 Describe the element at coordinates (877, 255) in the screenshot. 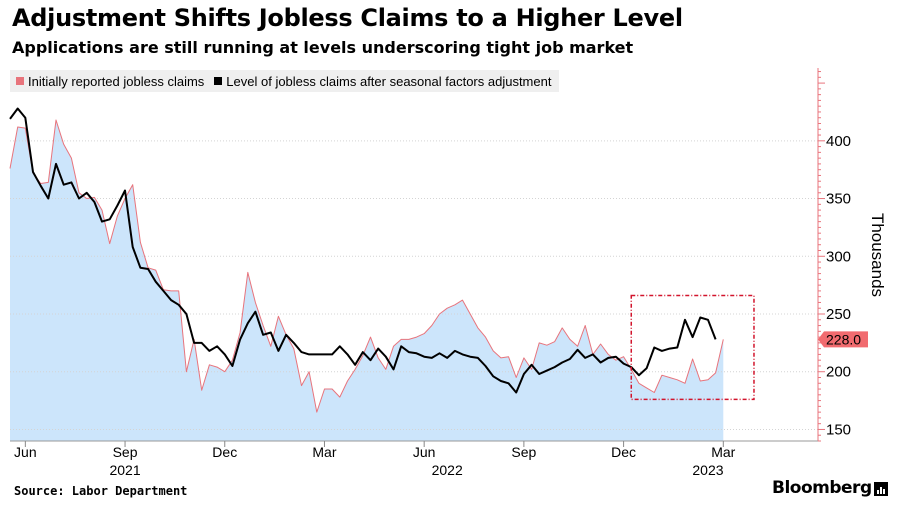

I see `y-axis-title: Thousands` at that location.